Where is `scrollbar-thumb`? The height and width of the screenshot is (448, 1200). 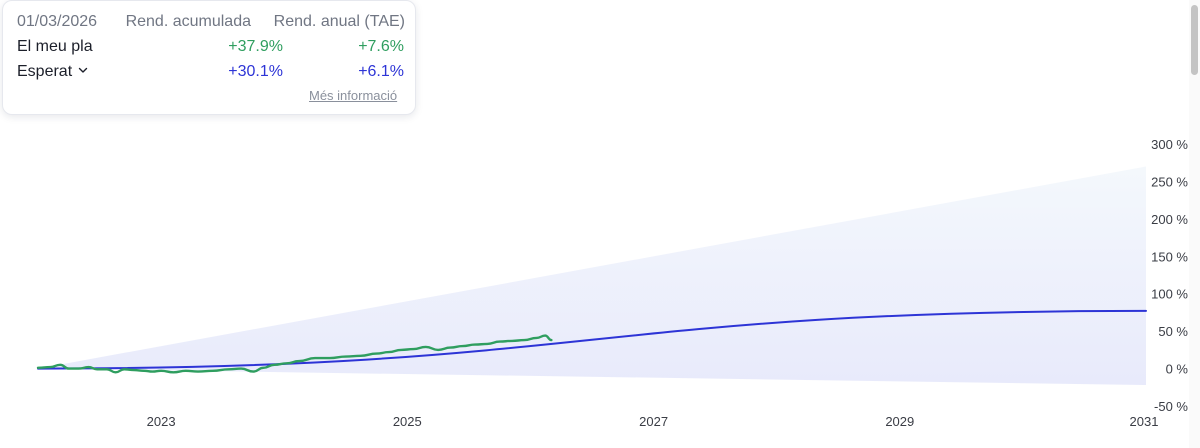 scrollbar-thumb is located at coordinates (1194, 40).